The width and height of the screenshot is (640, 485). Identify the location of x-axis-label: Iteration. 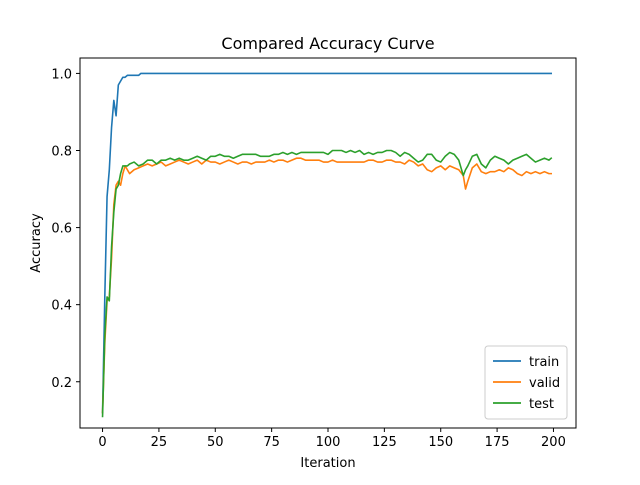
(327, 463).